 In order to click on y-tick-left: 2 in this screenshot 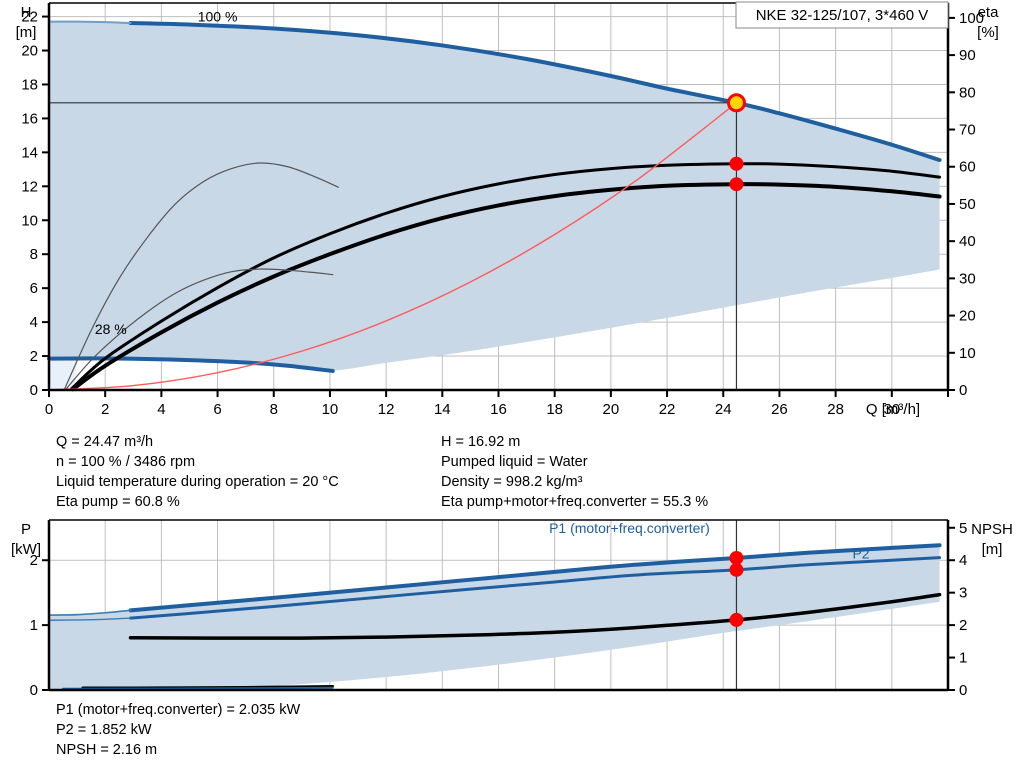, I will do `click(34, 560)`.